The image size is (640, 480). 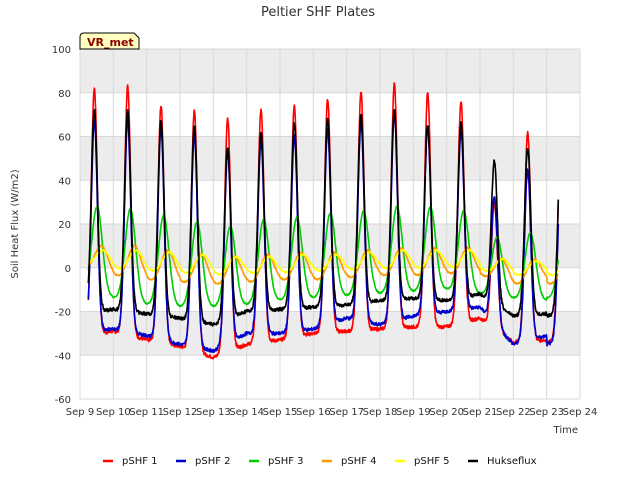 What do you see at coordinates (15, 223) in the screenshot?
I see `y-axis-label: Soil Heat Flux (W/m2)` at bounding box center [15, 223].